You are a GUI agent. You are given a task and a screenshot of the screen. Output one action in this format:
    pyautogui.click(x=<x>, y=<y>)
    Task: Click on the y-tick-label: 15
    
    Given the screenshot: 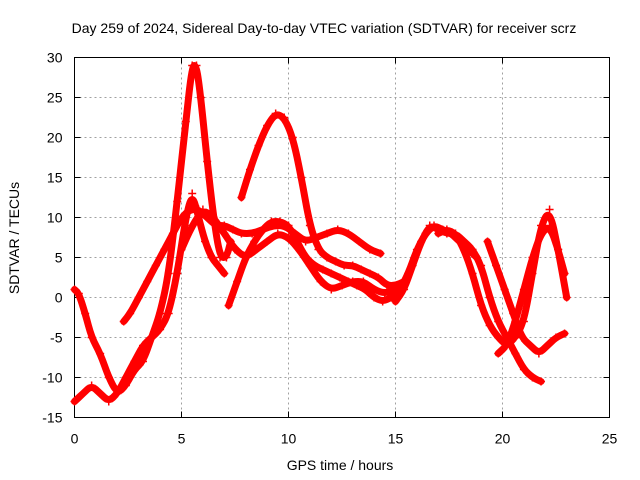 What is the action you would take?
    pyautogui.click(x=55, y=178)
    